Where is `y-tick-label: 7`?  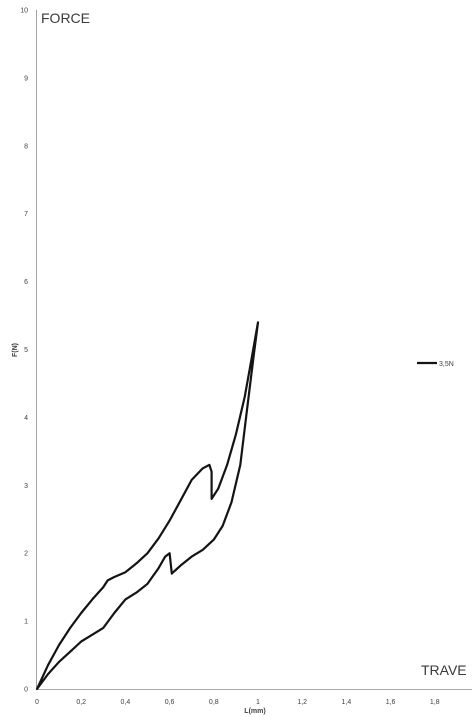 y-tick-label: 7 is located at coordinates (26, 214).